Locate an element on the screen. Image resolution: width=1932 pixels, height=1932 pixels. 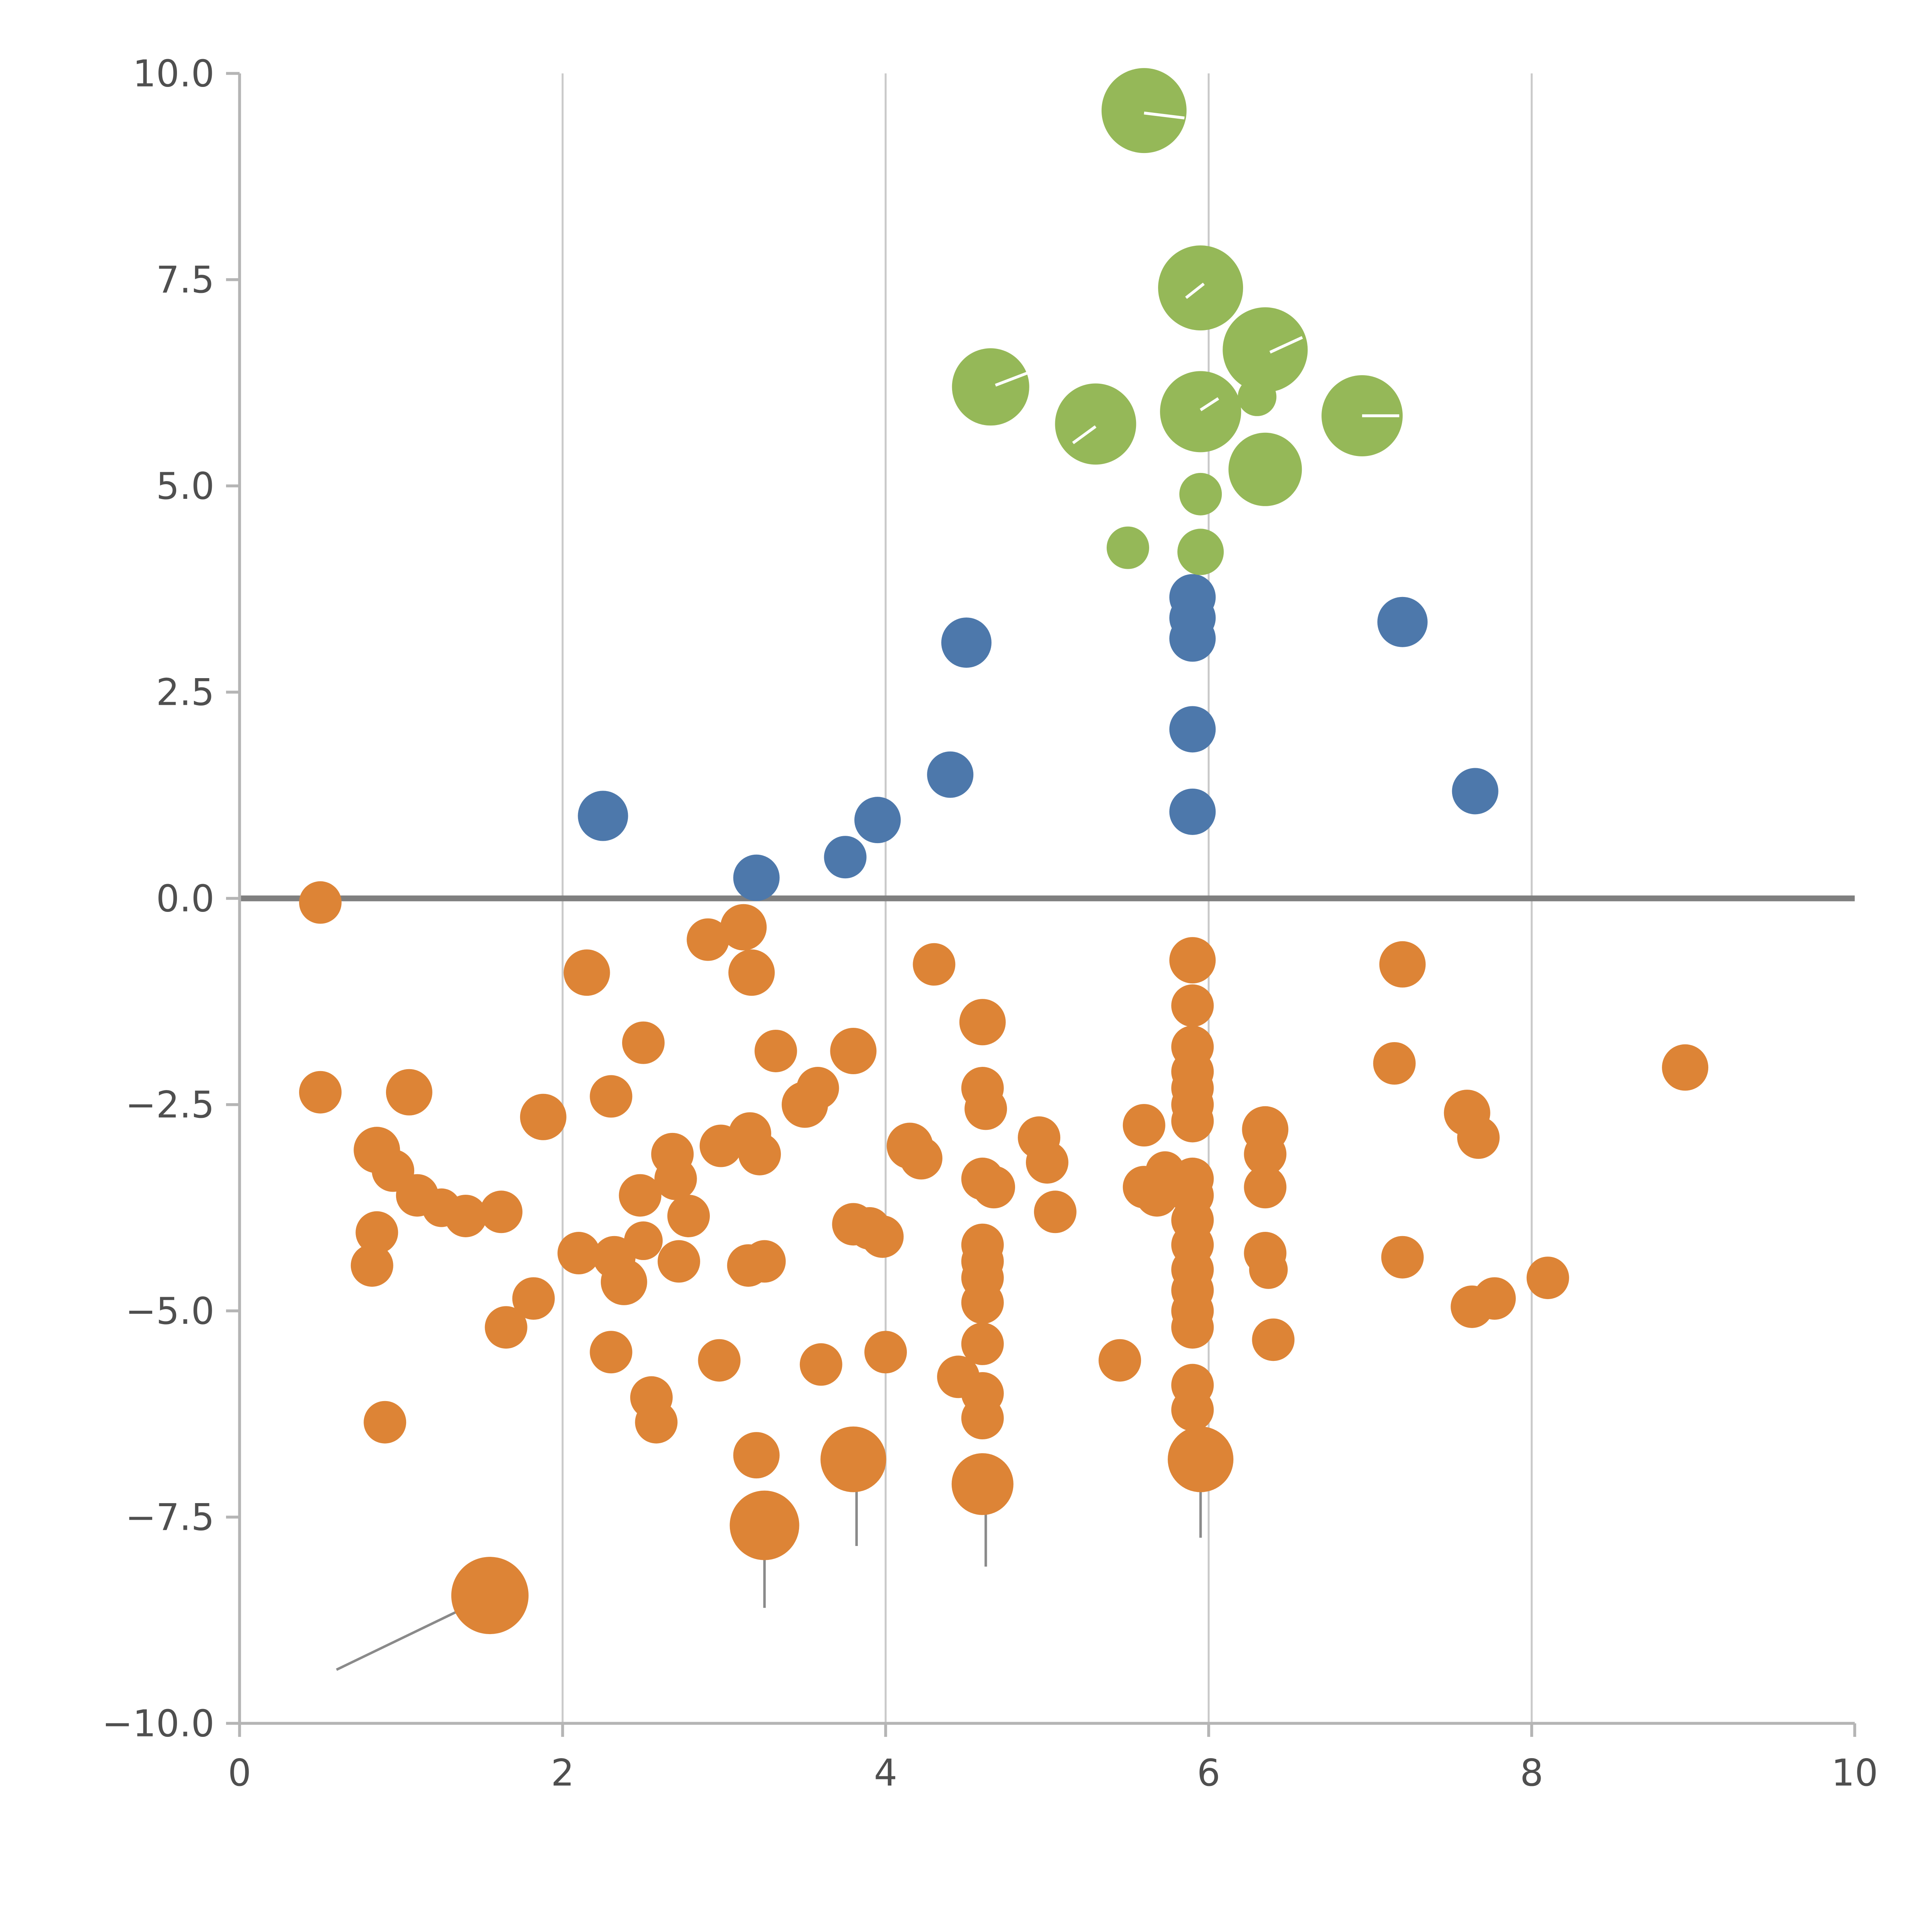
x-tick-label: 4 is located at coordinates (885, 1773).